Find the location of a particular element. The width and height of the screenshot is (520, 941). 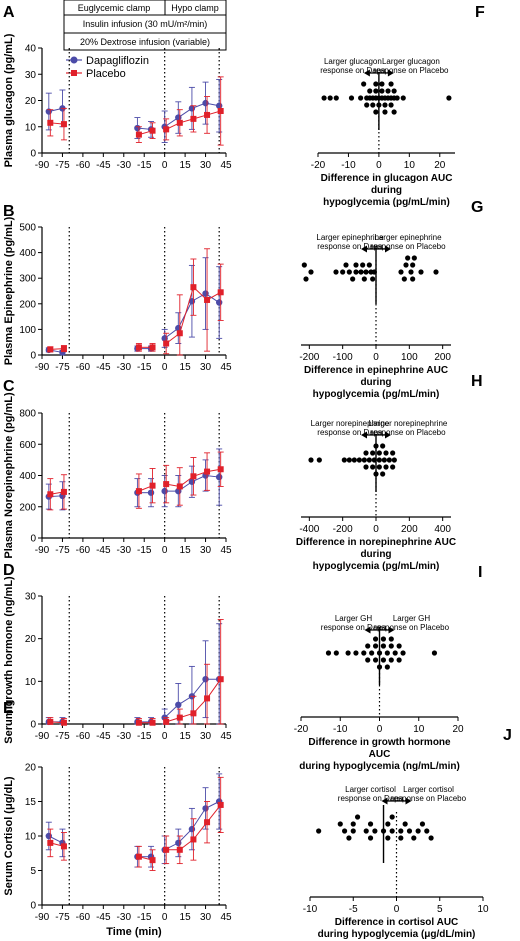

dextrose-box is located at coordinates (145, 41).